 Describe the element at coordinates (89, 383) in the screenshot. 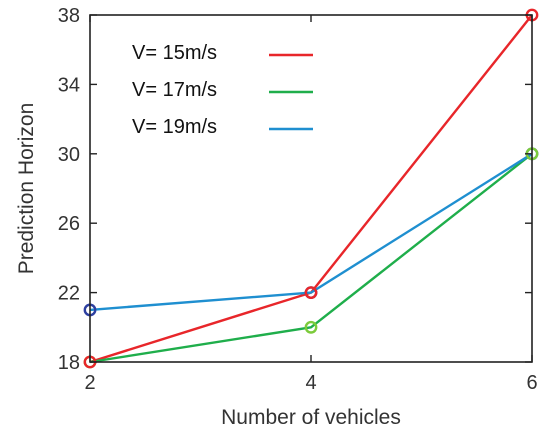

I see `x-tick-label: 2` at that location.